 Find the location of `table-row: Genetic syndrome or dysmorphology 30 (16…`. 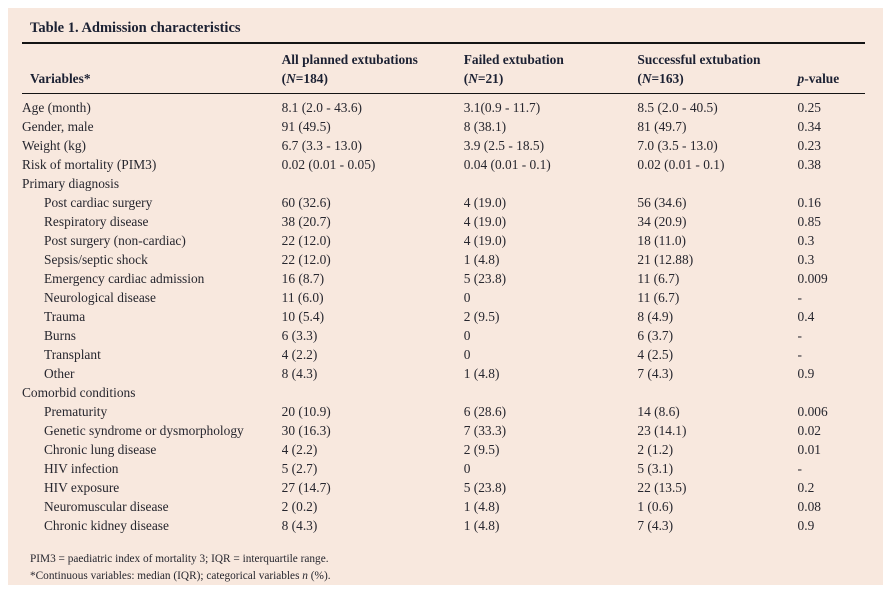

table-row: Genetic syndrome or dysmorphology 30 (16… is located at coordinates (443, 430).